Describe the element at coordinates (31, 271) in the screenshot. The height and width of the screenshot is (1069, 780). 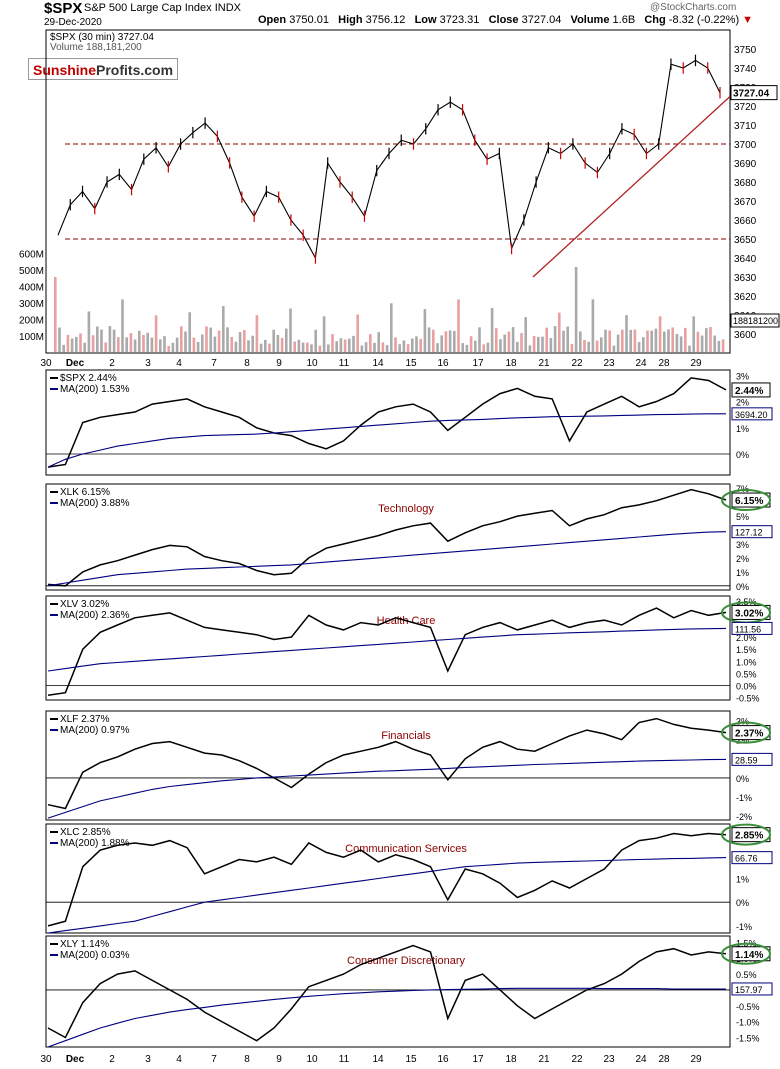
I see `volume-tick-label: 500M` at that location.